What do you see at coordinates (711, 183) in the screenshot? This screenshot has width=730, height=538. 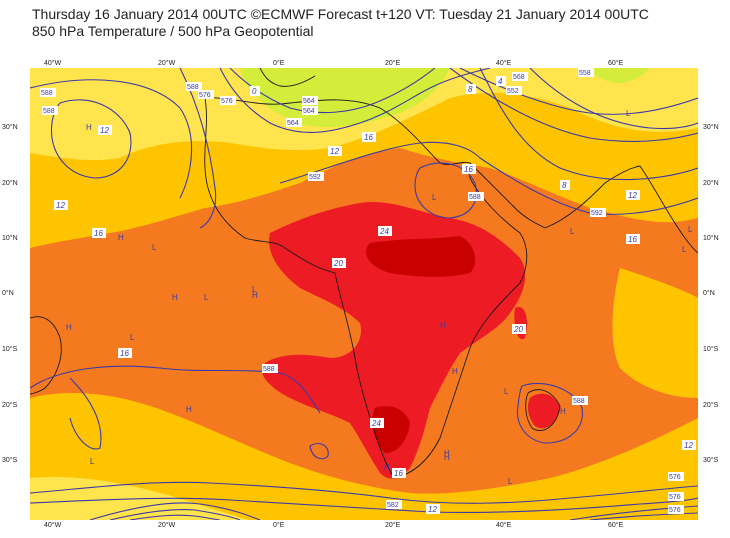 I see `lat-label-20n-right: 20°N` at bounding box center [711, 183].